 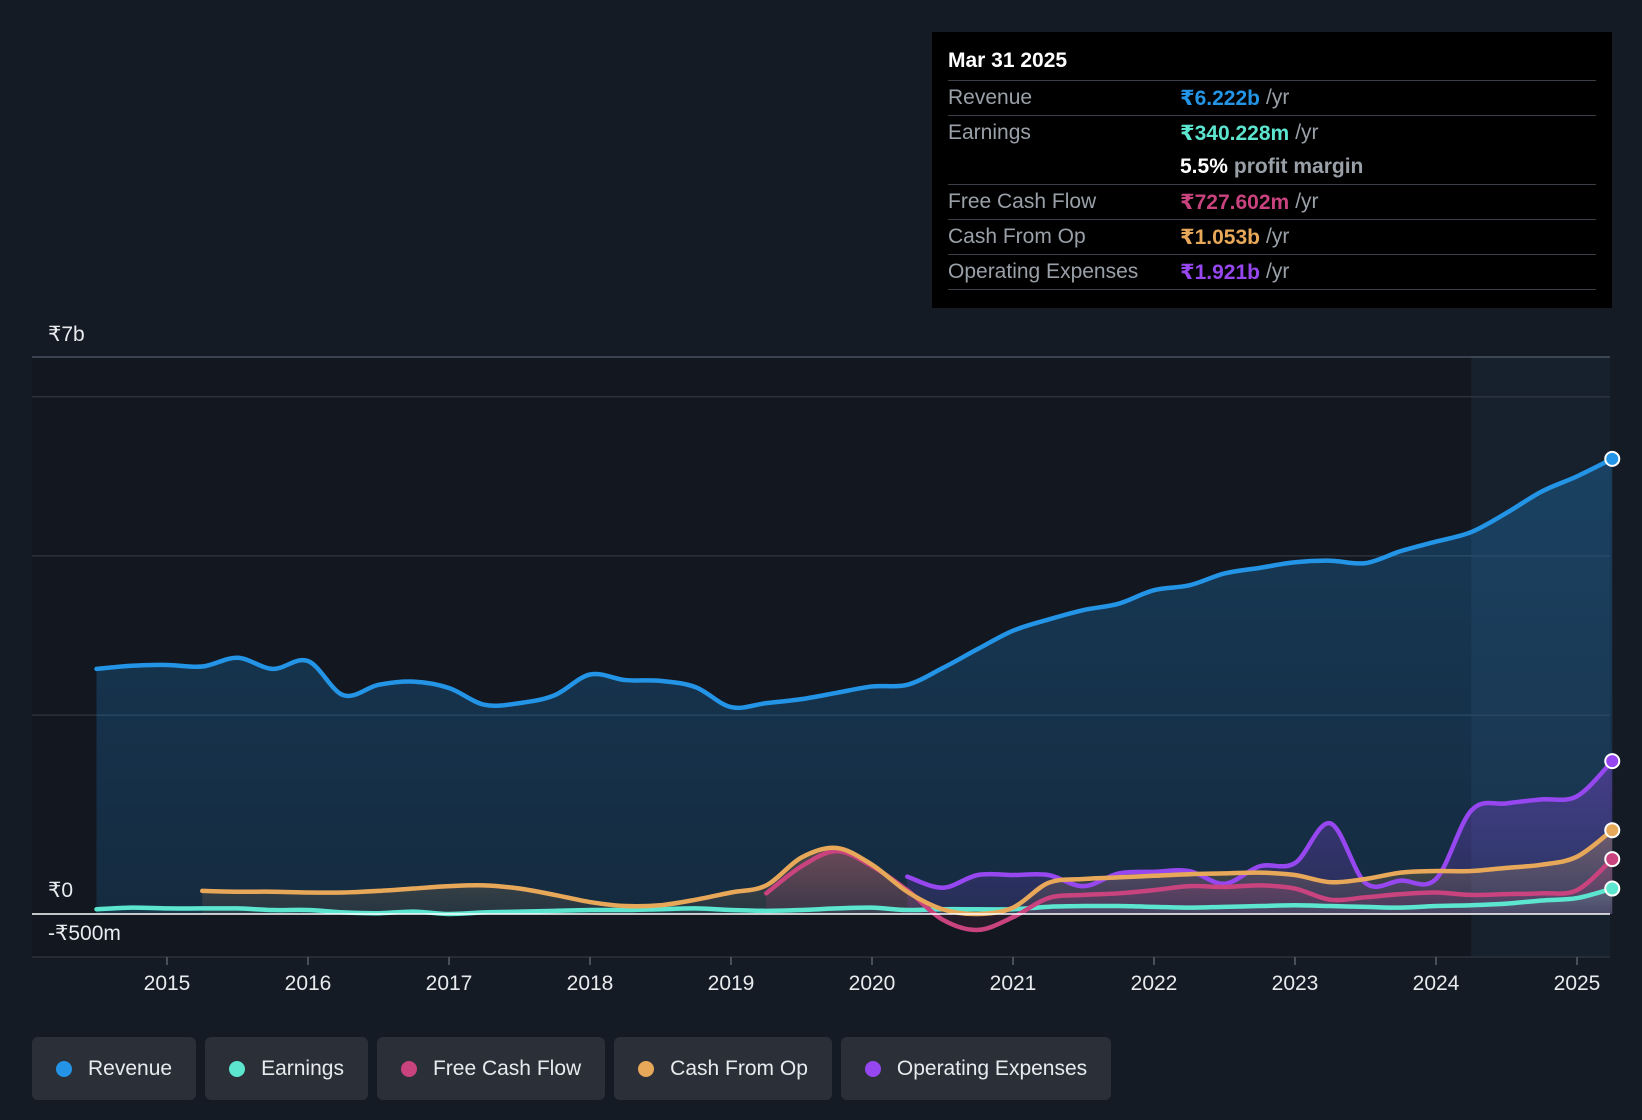 I want to click on tooltip-row-revenue: Revenue ₹6.222b /yr, so click(x=1272, y=97).